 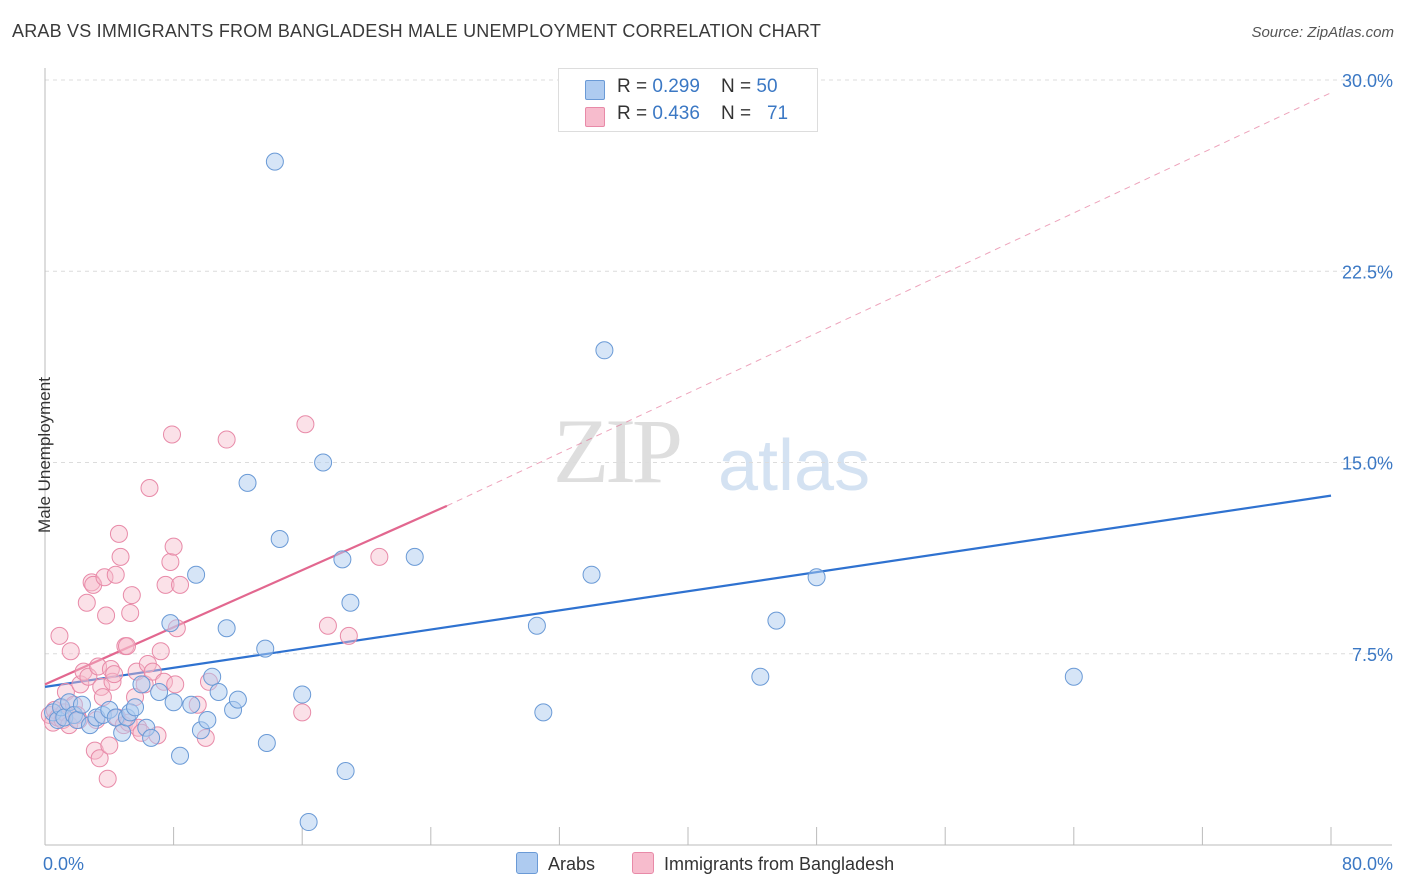 I want to click on bottom-legend-swatch-bangladesh, so click(x=643, y=863).